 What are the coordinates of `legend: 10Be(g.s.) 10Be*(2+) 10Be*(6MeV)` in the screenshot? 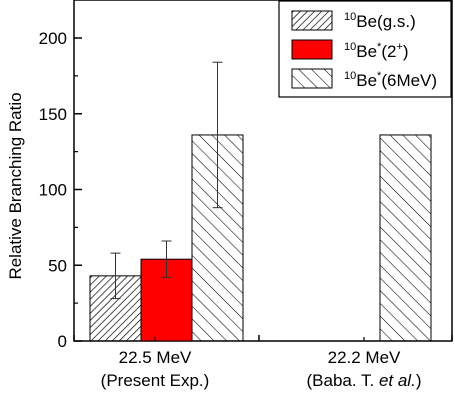 It's located at (365, 49).